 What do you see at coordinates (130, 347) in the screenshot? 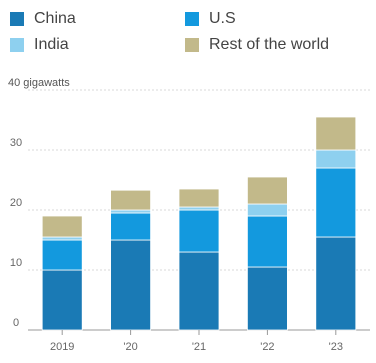
I see `x-tick-label-1: '20` at bounding box center [130, 347].